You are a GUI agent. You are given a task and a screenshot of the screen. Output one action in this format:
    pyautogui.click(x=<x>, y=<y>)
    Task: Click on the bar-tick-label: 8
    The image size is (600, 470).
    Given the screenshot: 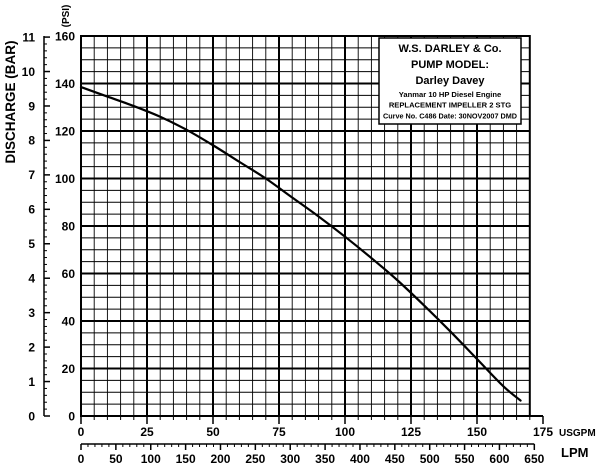 What is the action you would take?
    pyautogui.click(x=31, y=141)
    